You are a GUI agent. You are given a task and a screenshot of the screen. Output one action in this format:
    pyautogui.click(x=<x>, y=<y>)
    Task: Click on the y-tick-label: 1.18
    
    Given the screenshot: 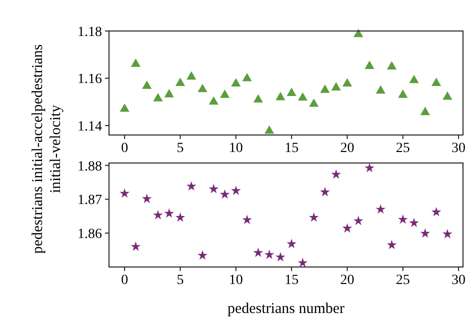 What is the action you would take?
    pyautogui.click(x=90, y=32)
    